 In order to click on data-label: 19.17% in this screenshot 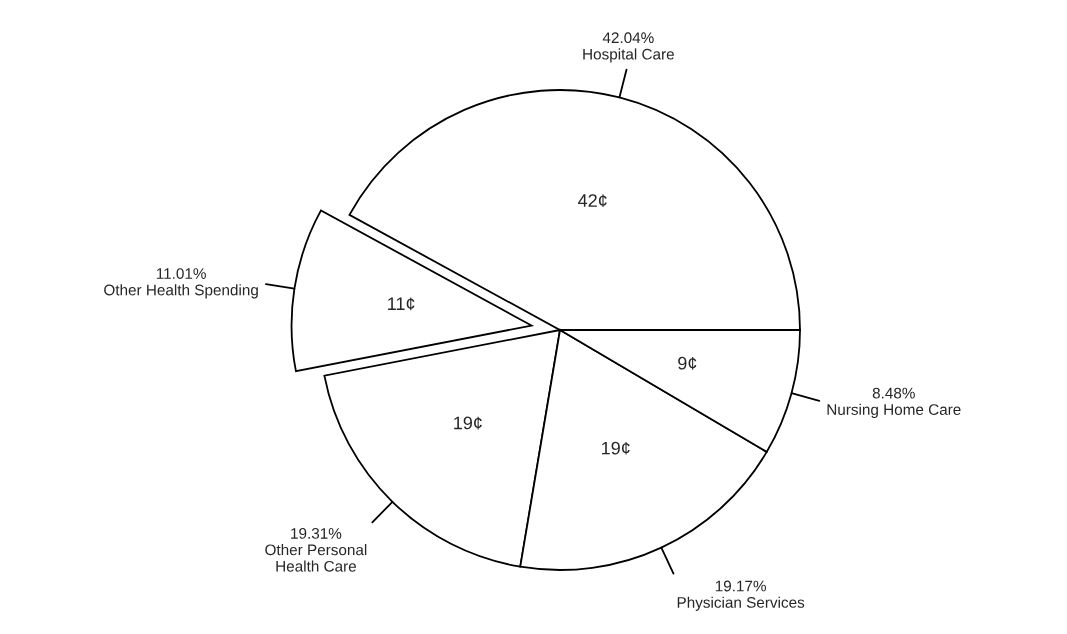, I will do `click(740, 586)`.